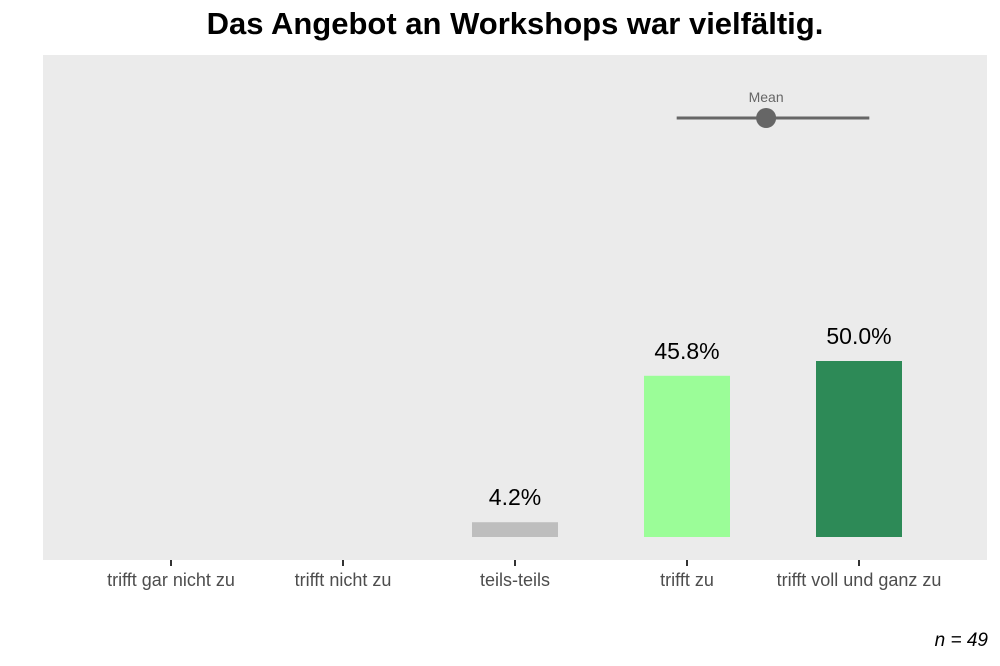 Image resolution: width=1000 pixels, height=666 pixels. I want to click on bars-group, so click(687, 449).